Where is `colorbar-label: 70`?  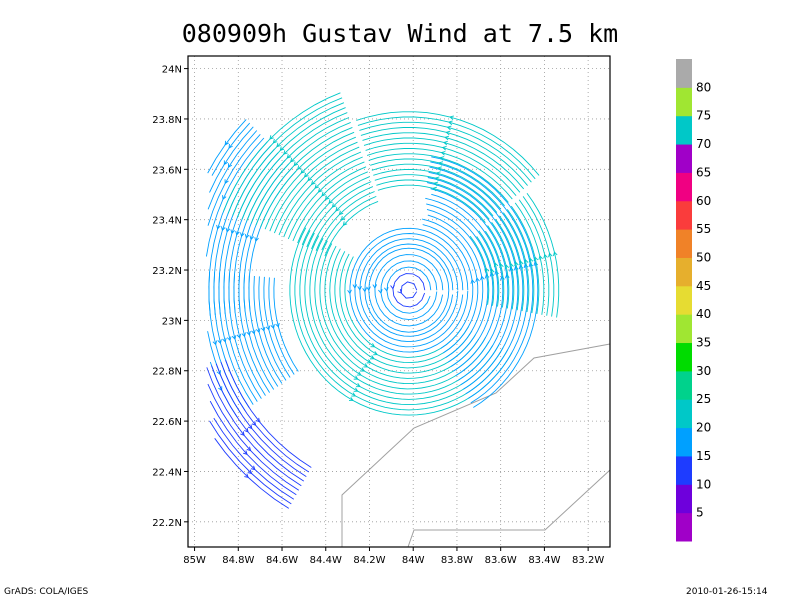 colorbar-label: 70 is located at coordinates (703, 144).